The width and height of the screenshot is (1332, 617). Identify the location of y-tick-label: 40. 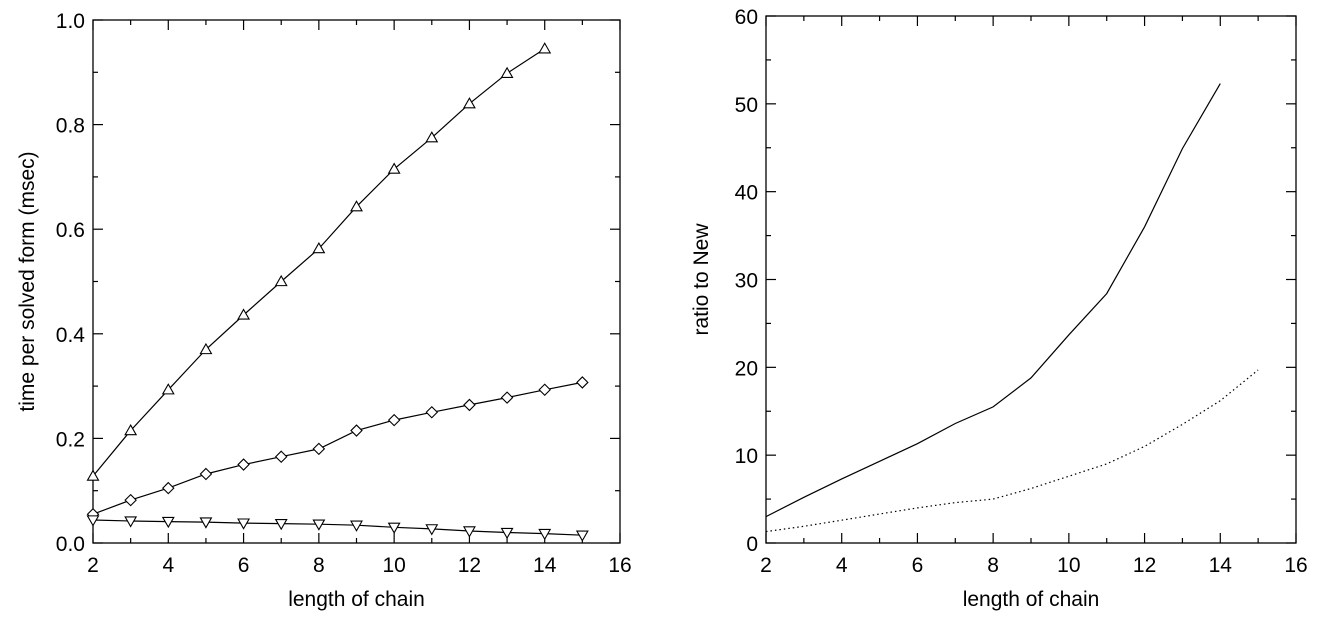
(746, 193).